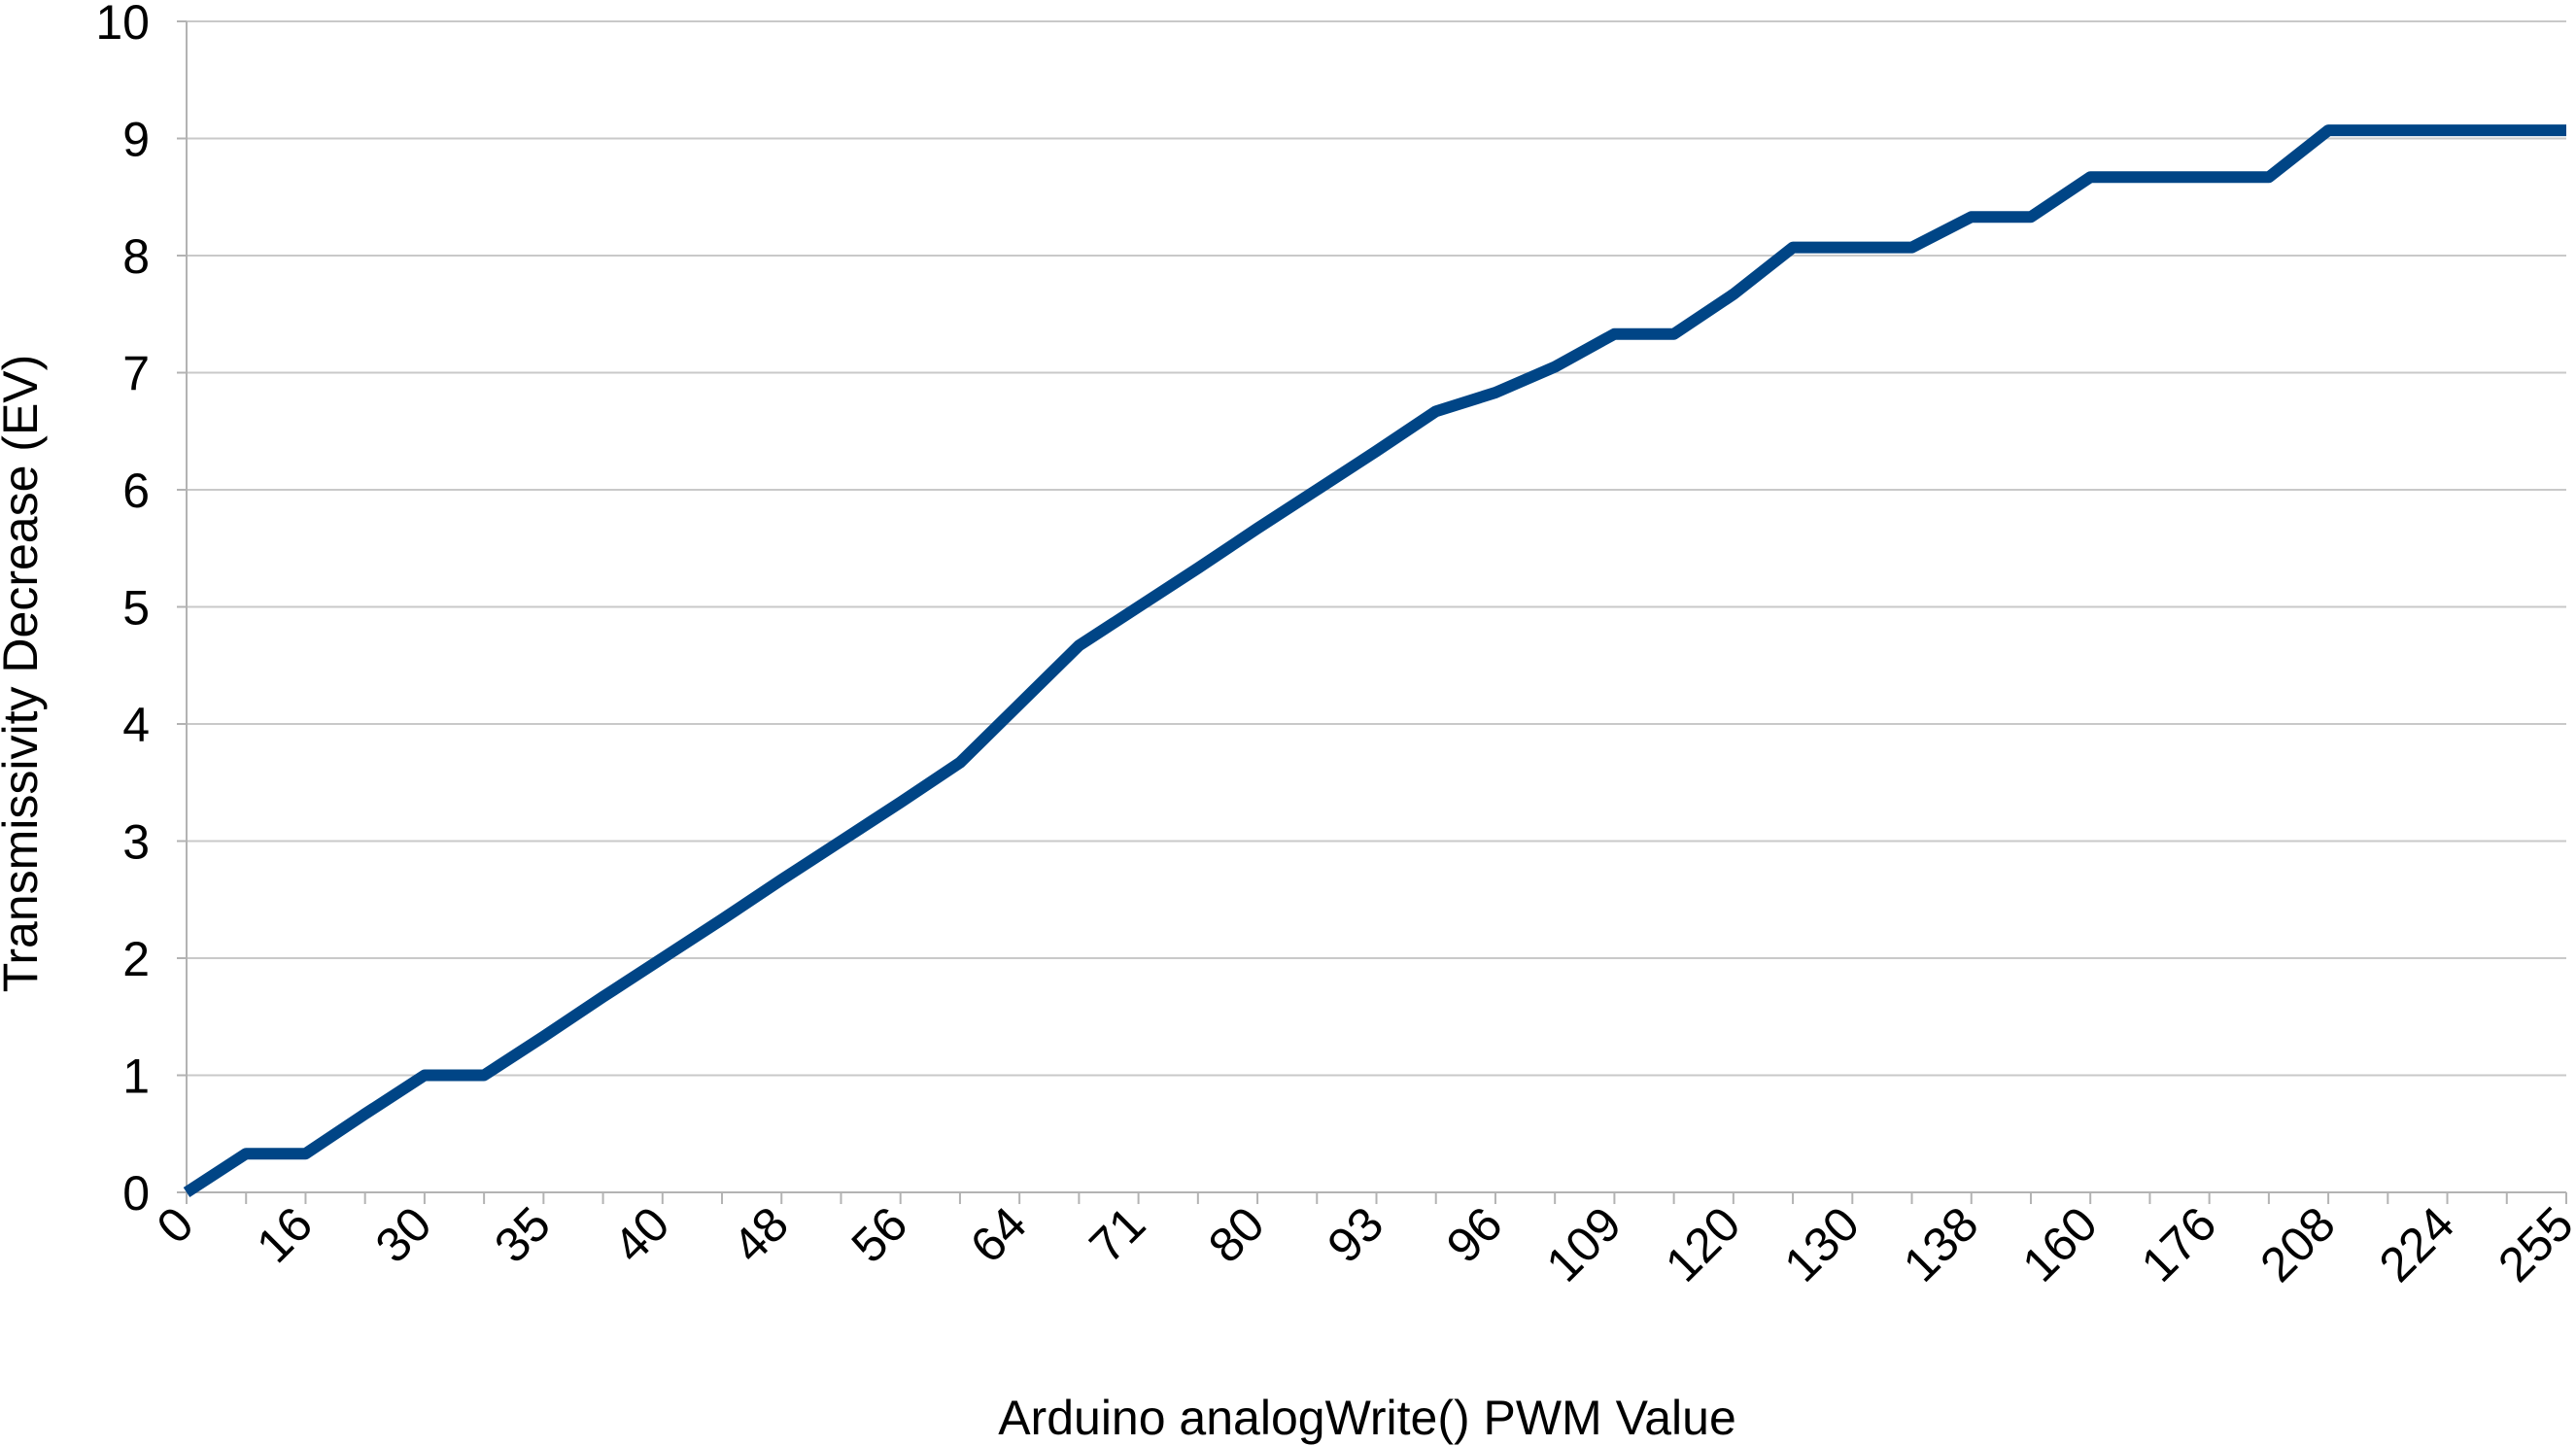 This screenshot has height=1446, width=2576. Describe the element at coordinates (1475, 1234) in the screenshot. I see `x-tick-label: 96` at that location.